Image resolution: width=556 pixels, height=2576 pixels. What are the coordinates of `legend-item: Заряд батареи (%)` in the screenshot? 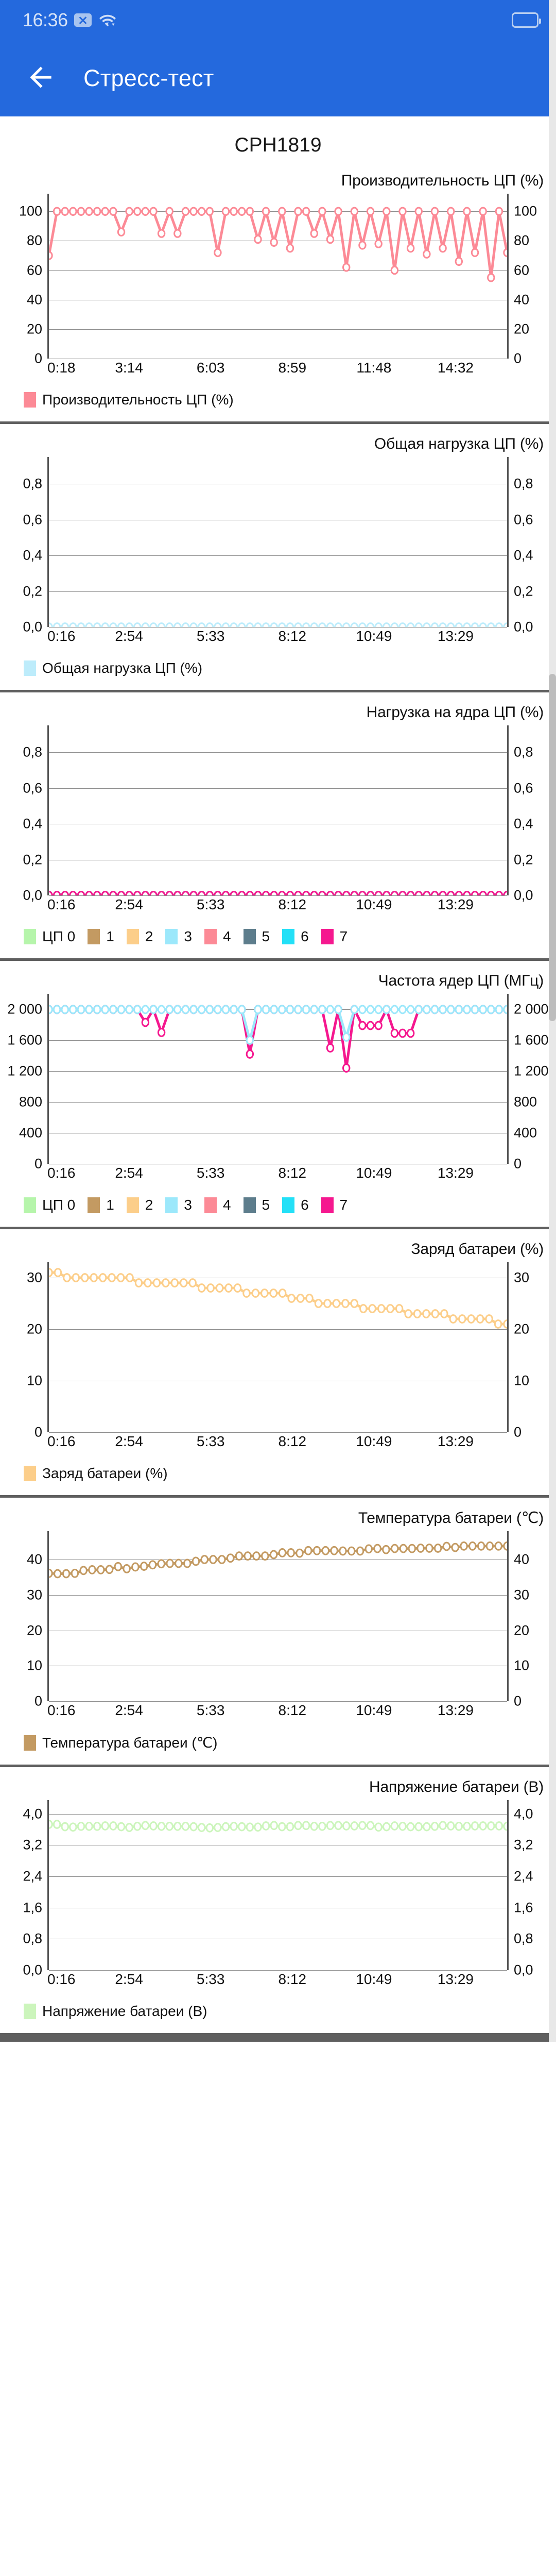 It's located at (96, 1473).